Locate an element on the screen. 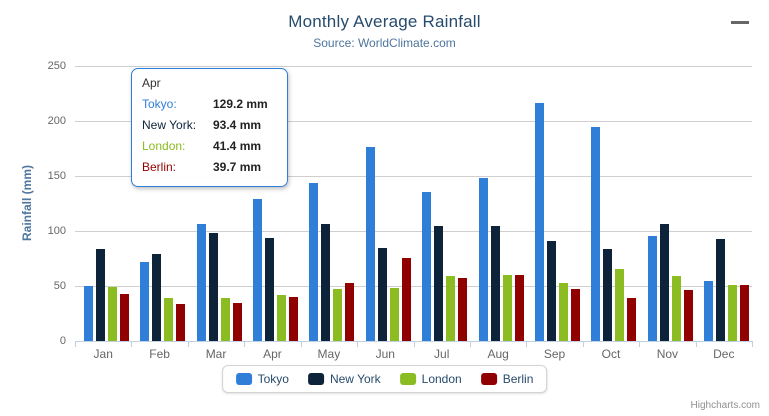 The image size is (769, 416). legend-item-berlin: Berlin is located at coordinates (506, 379).